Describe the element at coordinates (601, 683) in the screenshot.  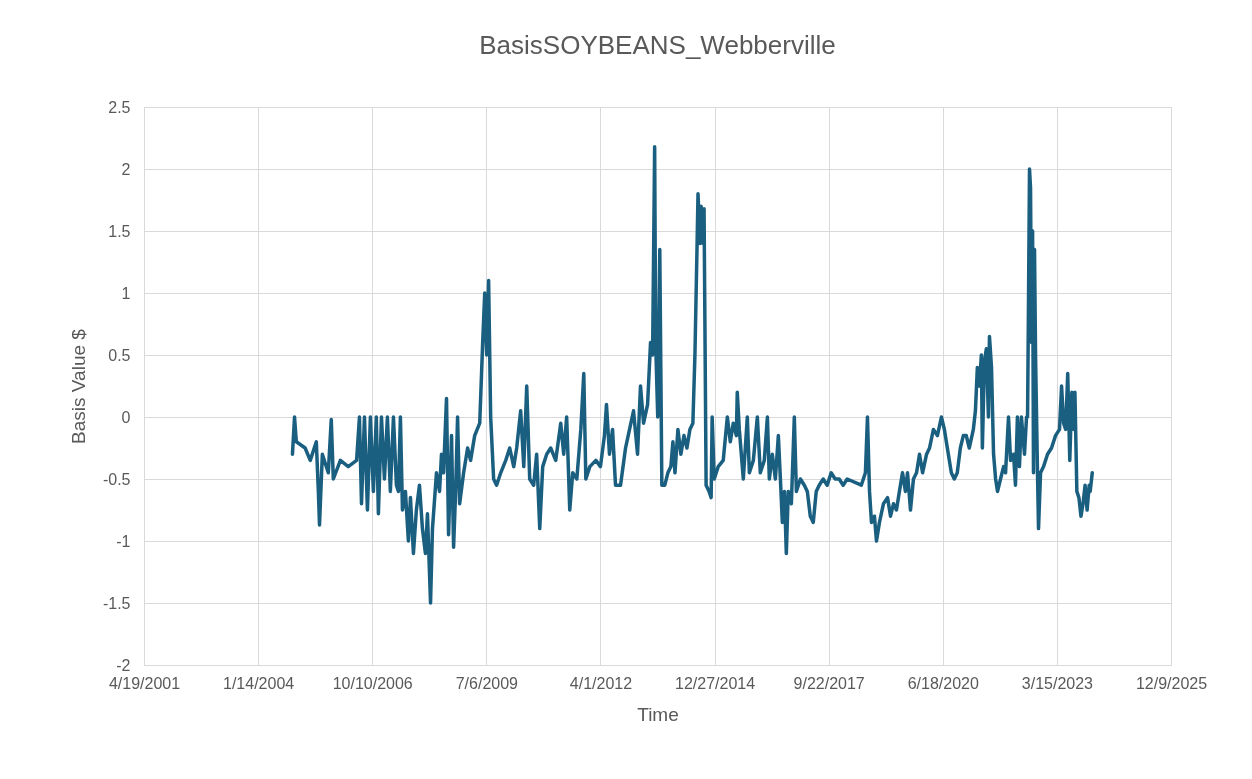
I see `x-tick-label: 4/1/2012` at that location.